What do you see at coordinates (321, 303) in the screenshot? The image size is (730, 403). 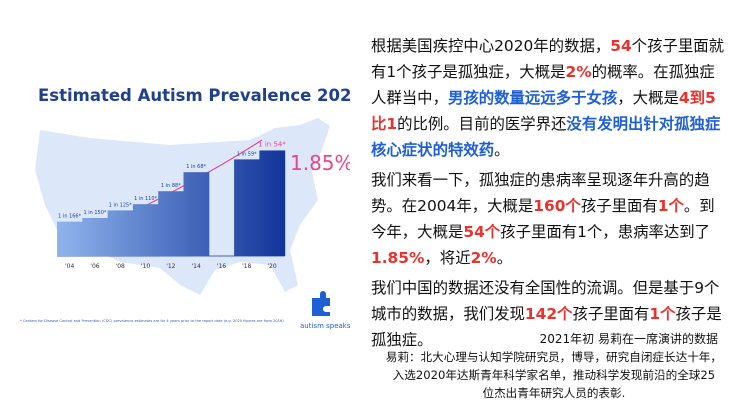 I see `logo-icon` at bounding box center [321, 303].